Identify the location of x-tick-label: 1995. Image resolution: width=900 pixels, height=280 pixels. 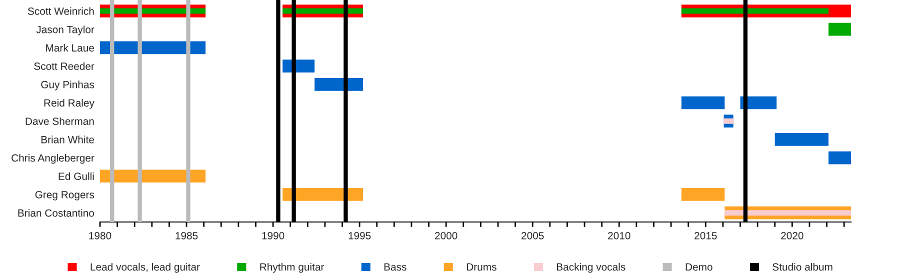
(359, 236).